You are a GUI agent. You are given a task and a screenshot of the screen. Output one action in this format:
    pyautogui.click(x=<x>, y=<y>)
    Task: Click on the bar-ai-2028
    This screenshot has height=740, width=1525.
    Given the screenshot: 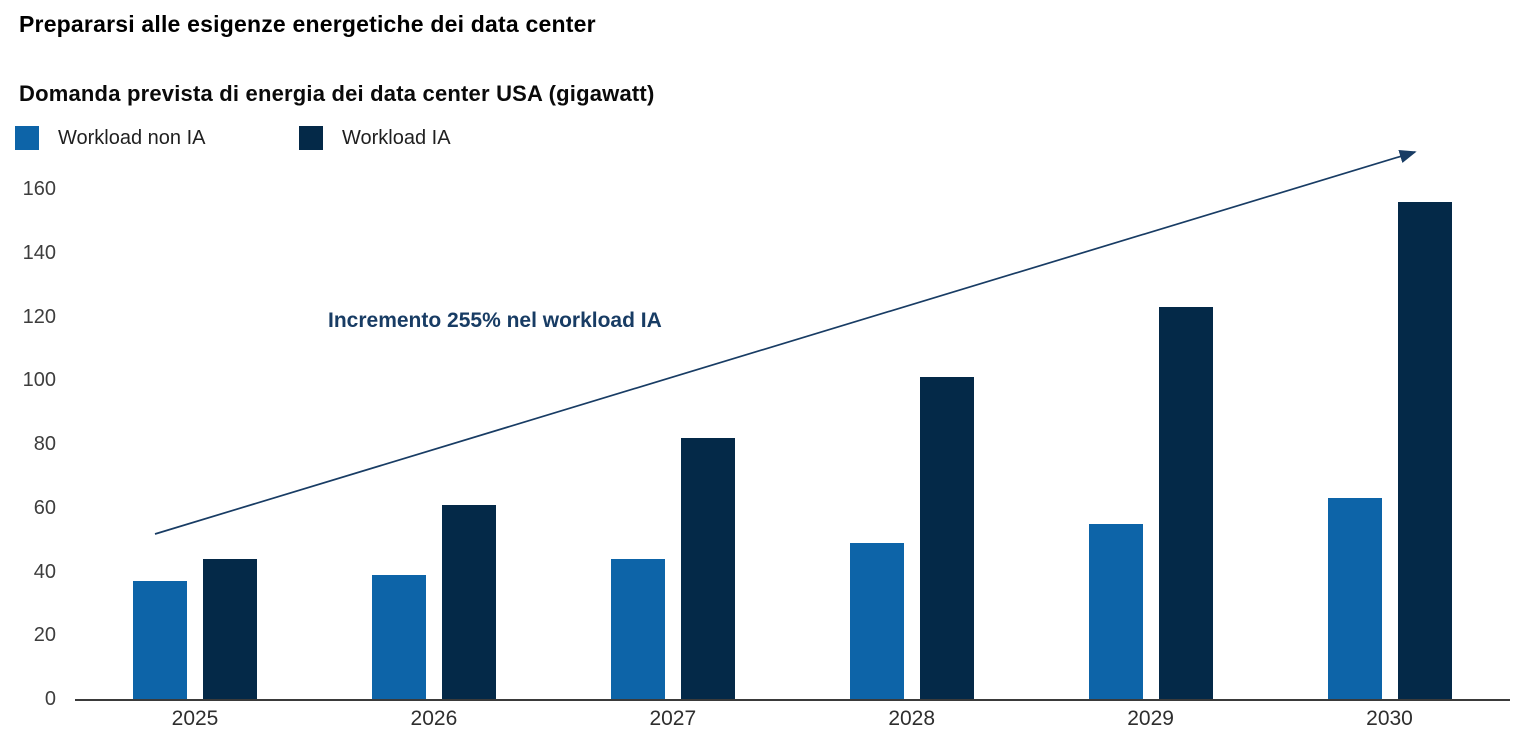 What is the action you would take?
    pyautogui.click(x=946, y=538)
    